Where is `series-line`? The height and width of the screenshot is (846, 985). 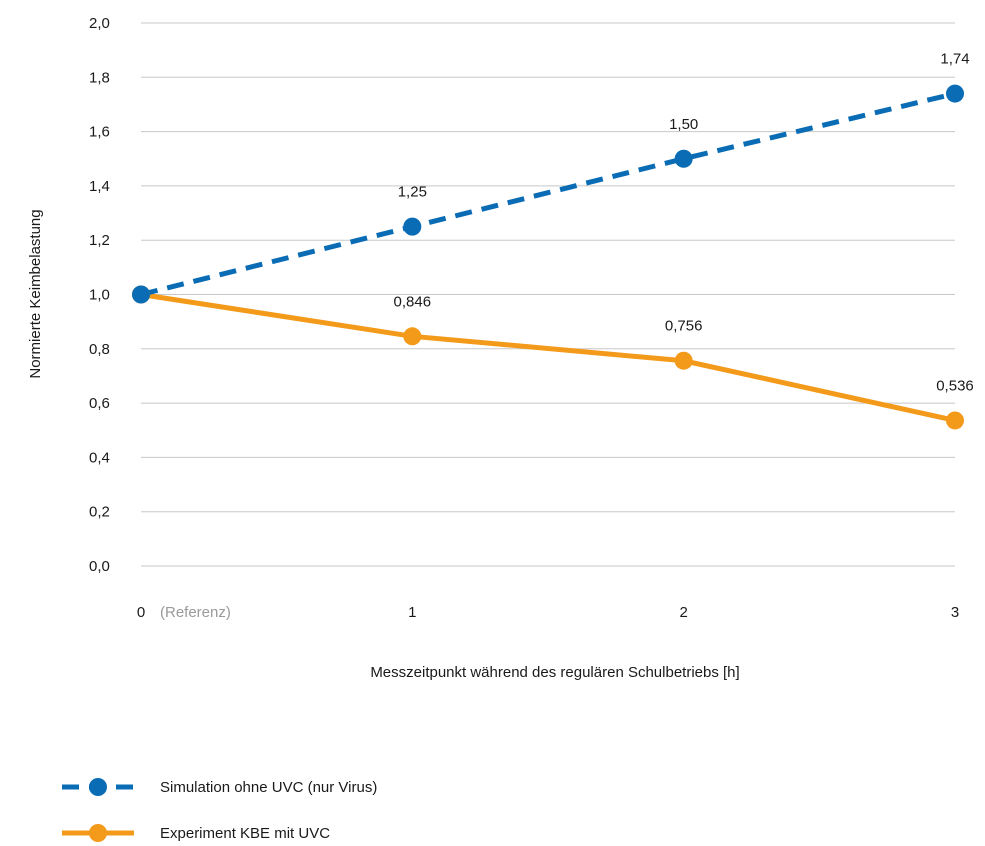 series-line is located at coordinates (548, 357).